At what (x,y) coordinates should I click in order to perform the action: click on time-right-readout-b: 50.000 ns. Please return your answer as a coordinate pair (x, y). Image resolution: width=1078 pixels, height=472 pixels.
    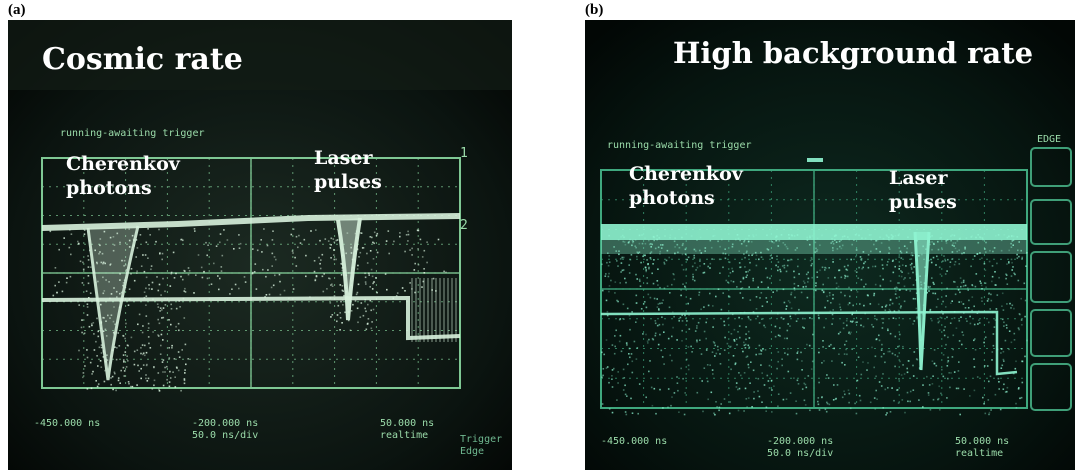
    Looking at the image, I should click on (982, 441).